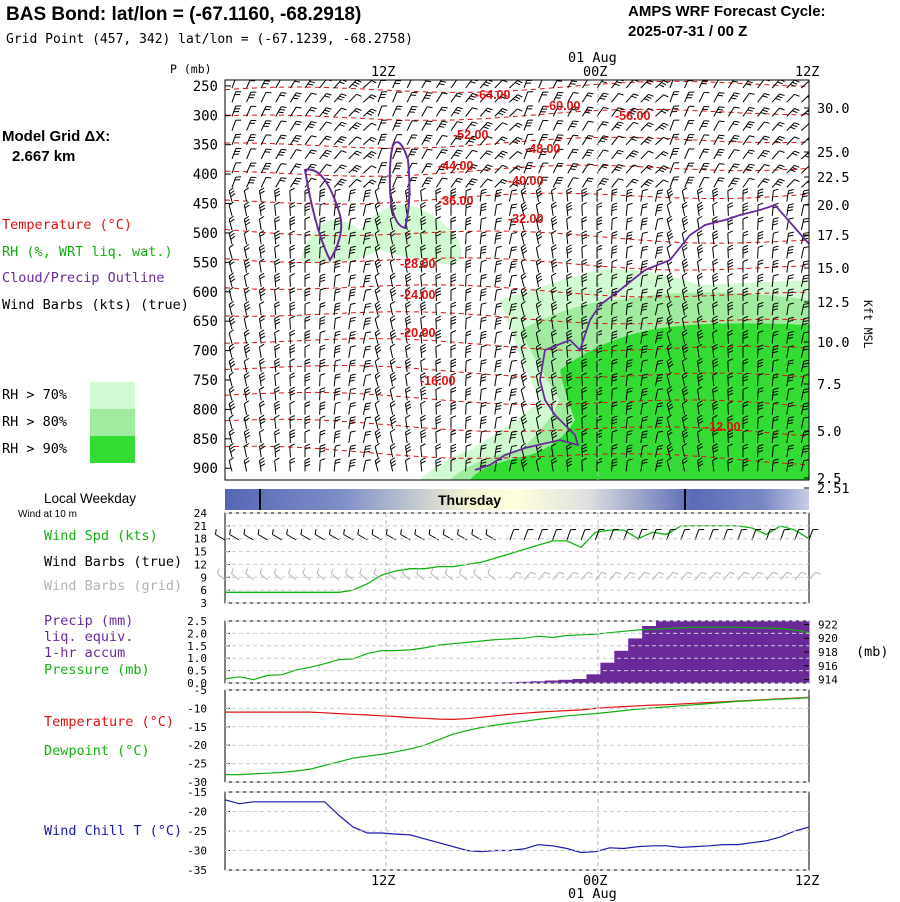  I want to click on wind-speed-tick-label: 24, so click(201, 513).